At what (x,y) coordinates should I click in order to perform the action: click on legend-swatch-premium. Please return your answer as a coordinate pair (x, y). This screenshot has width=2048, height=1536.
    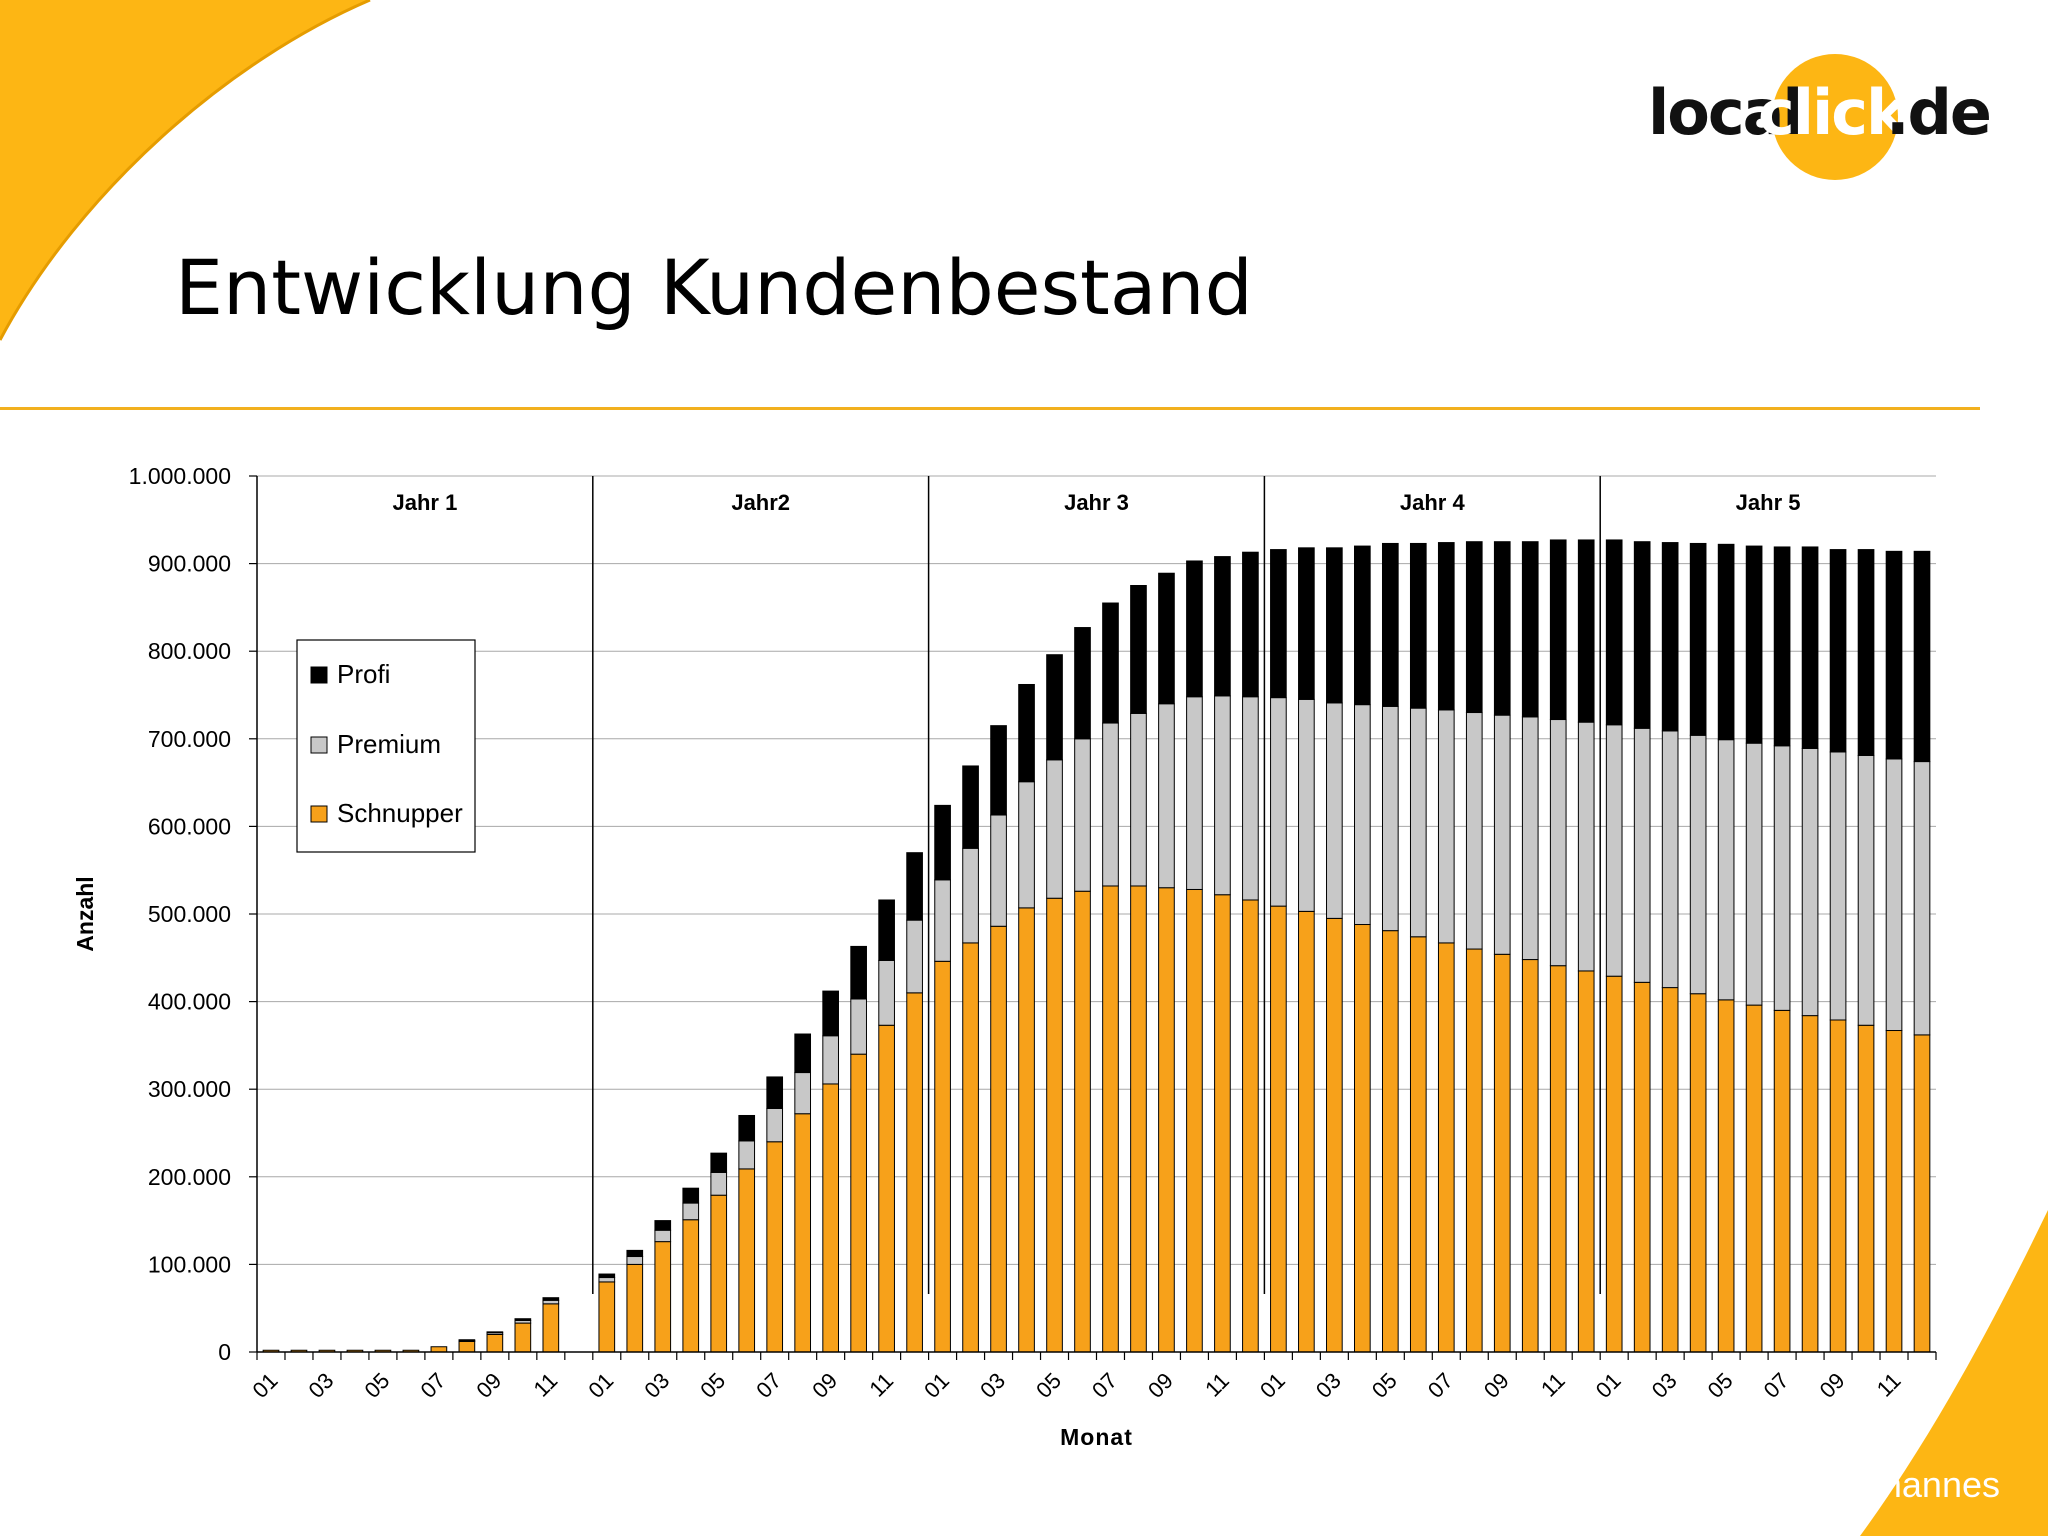
    Looking at the image, I should click on (319, 745).